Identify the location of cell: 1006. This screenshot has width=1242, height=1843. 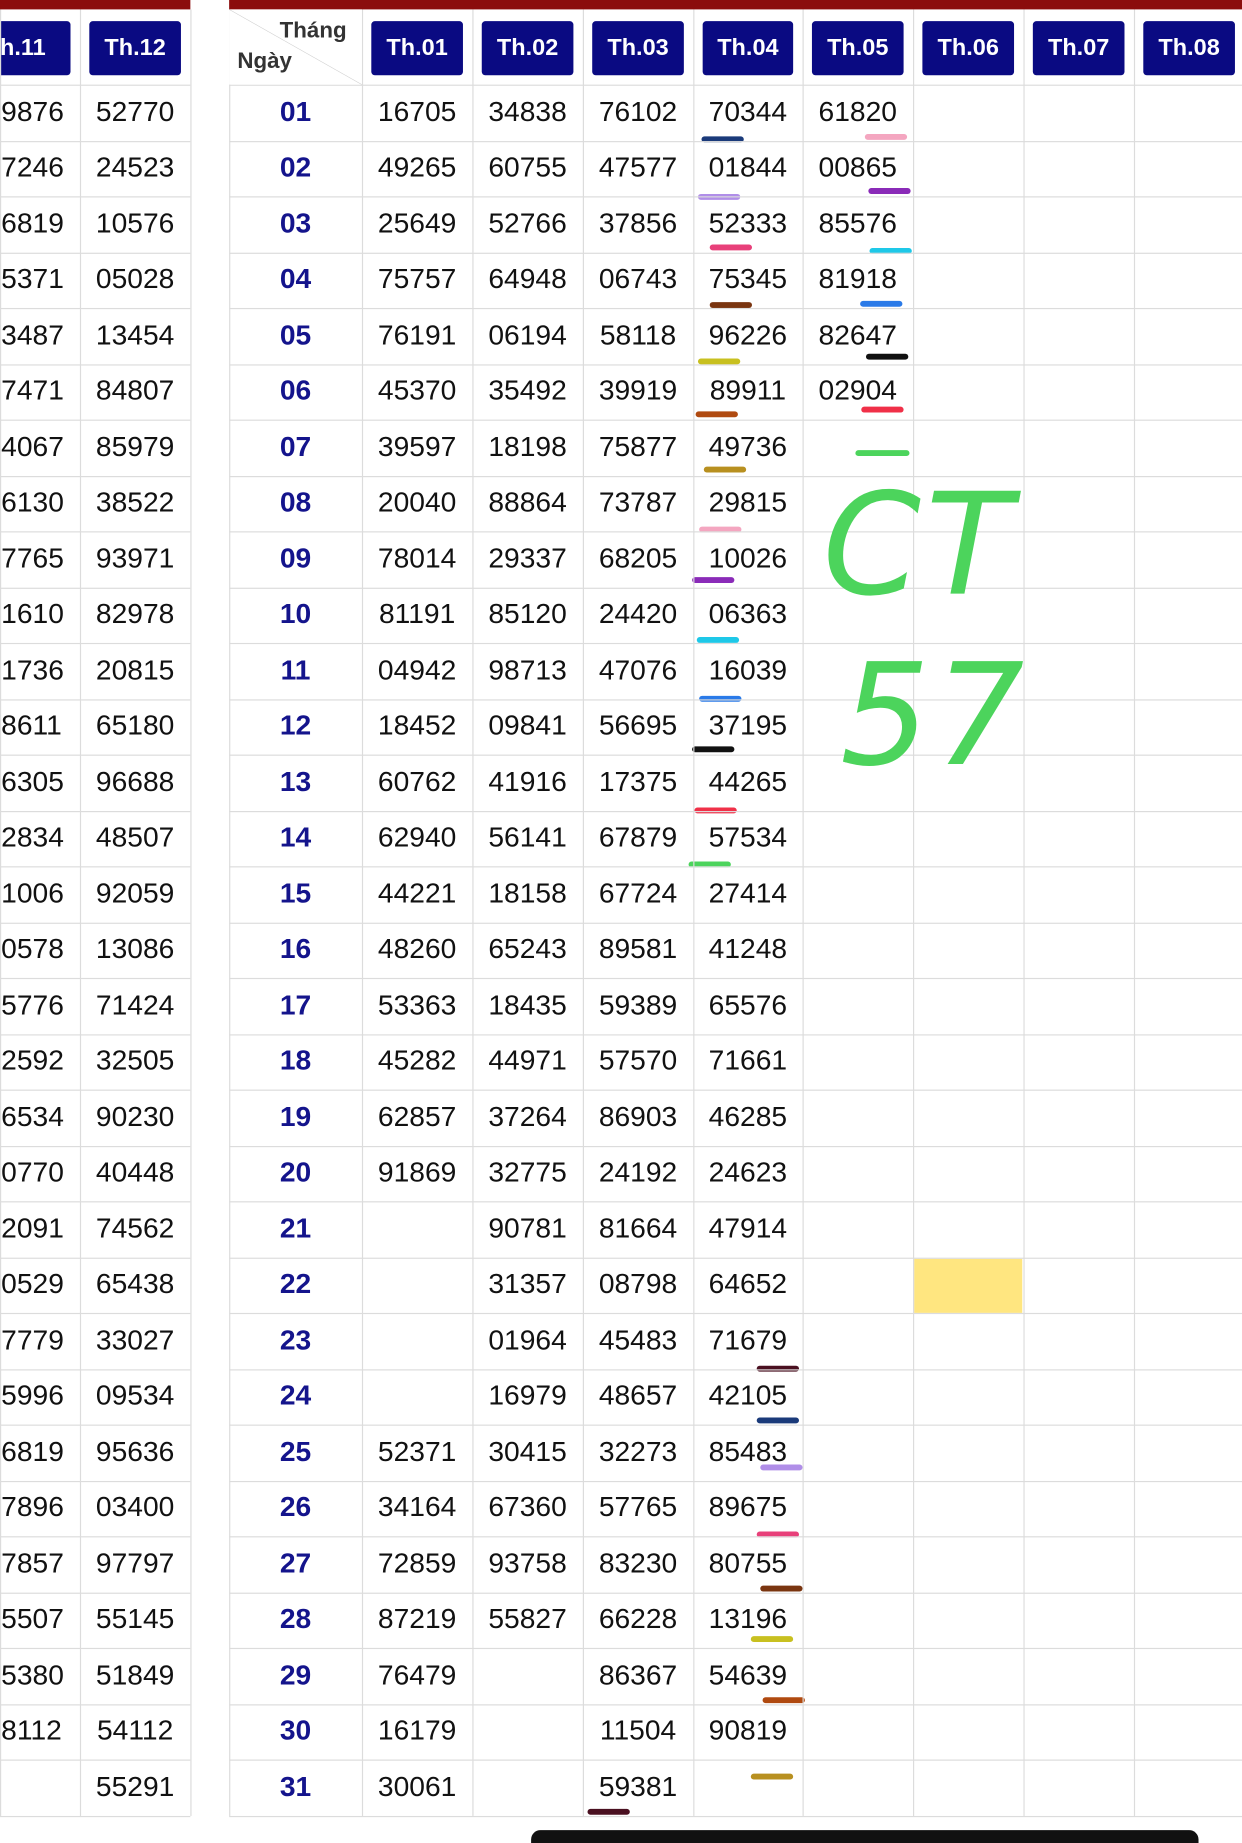
(32, 893).